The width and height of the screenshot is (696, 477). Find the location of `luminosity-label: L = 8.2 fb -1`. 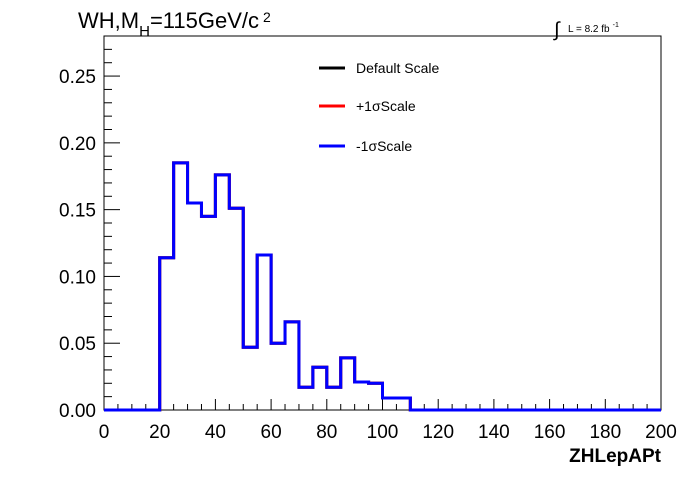

luminosity-label: L = 8.2 fb -1 is located at coordinates (593, 28).